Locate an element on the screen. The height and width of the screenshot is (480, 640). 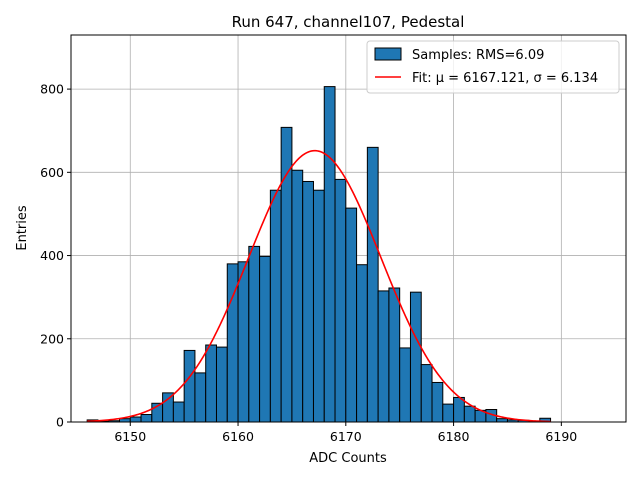
chart-title: Run 647, channel107, Pedestal is located at coordinates (348, 22).